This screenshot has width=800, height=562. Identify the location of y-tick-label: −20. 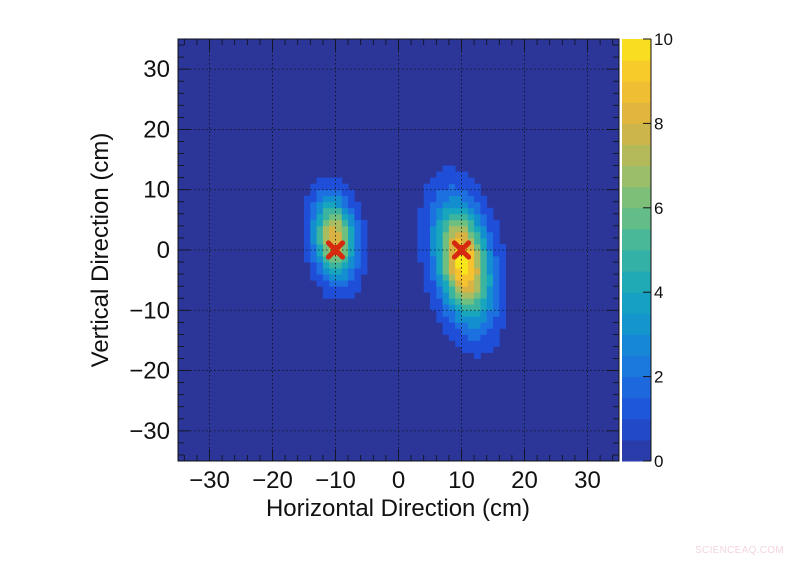
(149, 371).